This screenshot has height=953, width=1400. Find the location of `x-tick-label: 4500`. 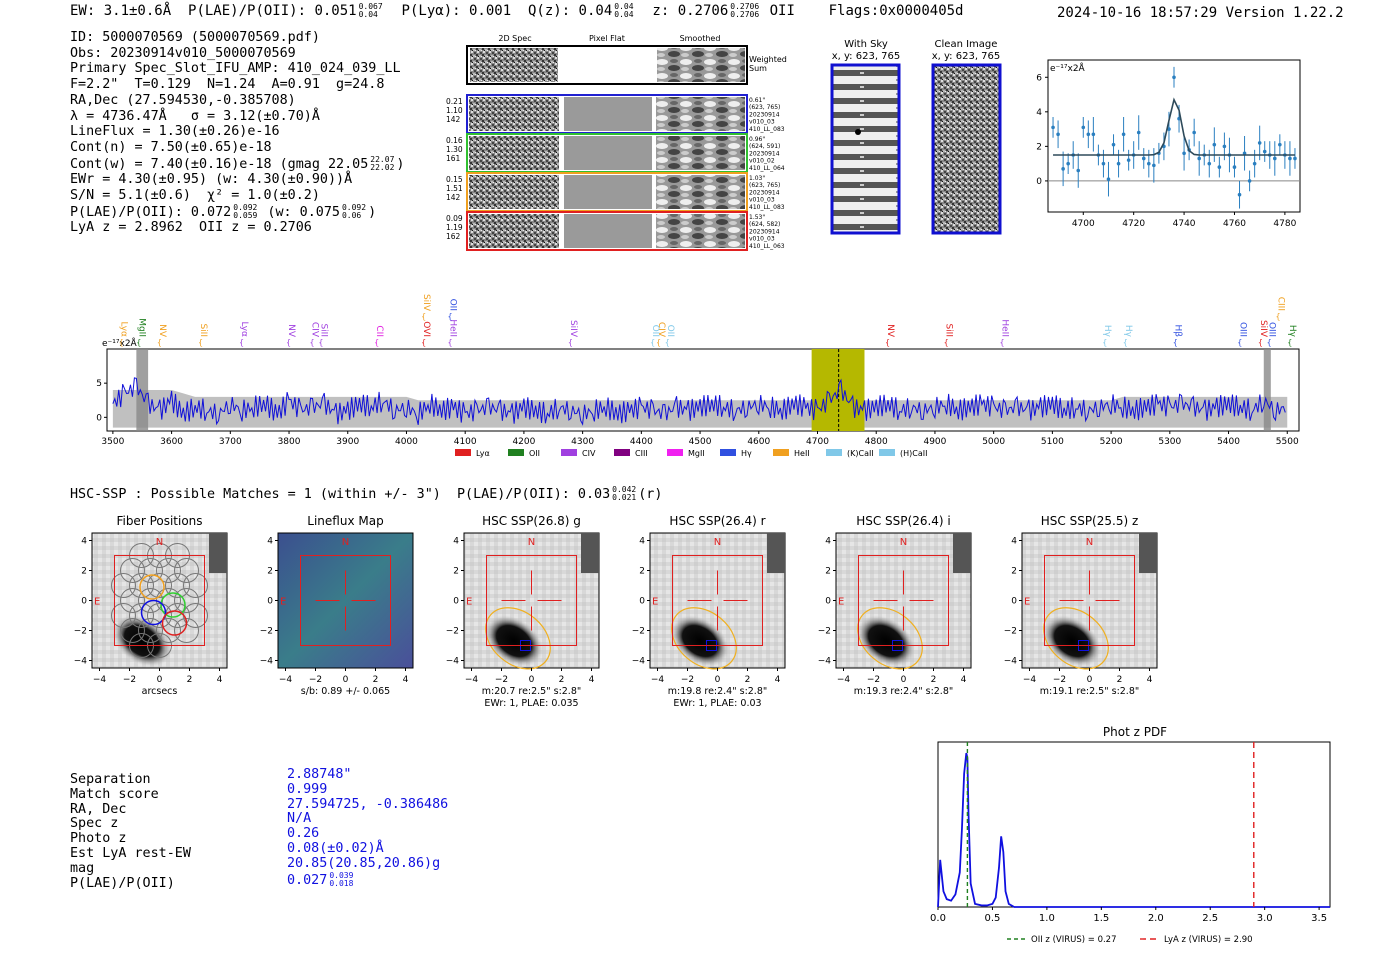

x-tick-label: 4500 is located at coordinates (700, 442).